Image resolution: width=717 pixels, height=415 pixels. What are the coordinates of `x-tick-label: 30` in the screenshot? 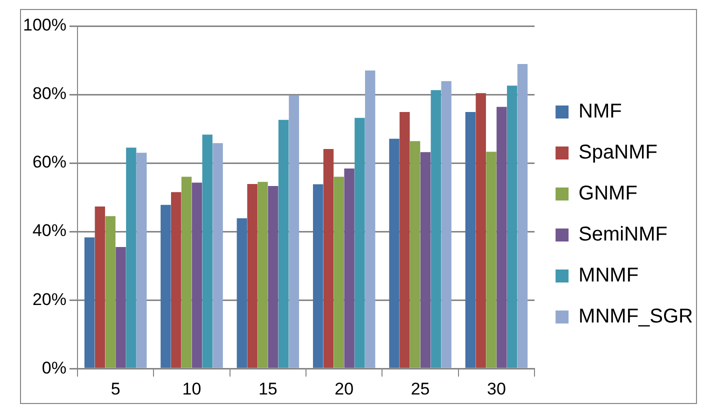 It's located at (496, 388).